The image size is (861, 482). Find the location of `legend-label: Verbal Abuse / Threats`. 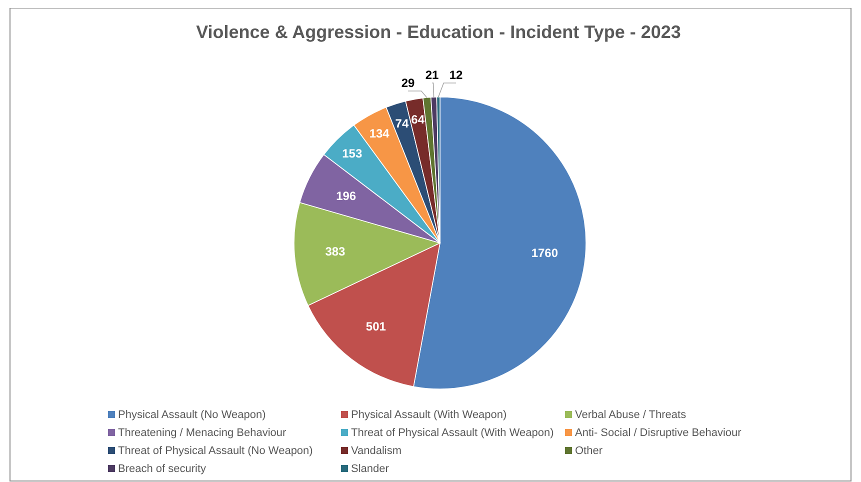

legend-label: Verbal Abuse / Threats is located at coordinates (631, 415).